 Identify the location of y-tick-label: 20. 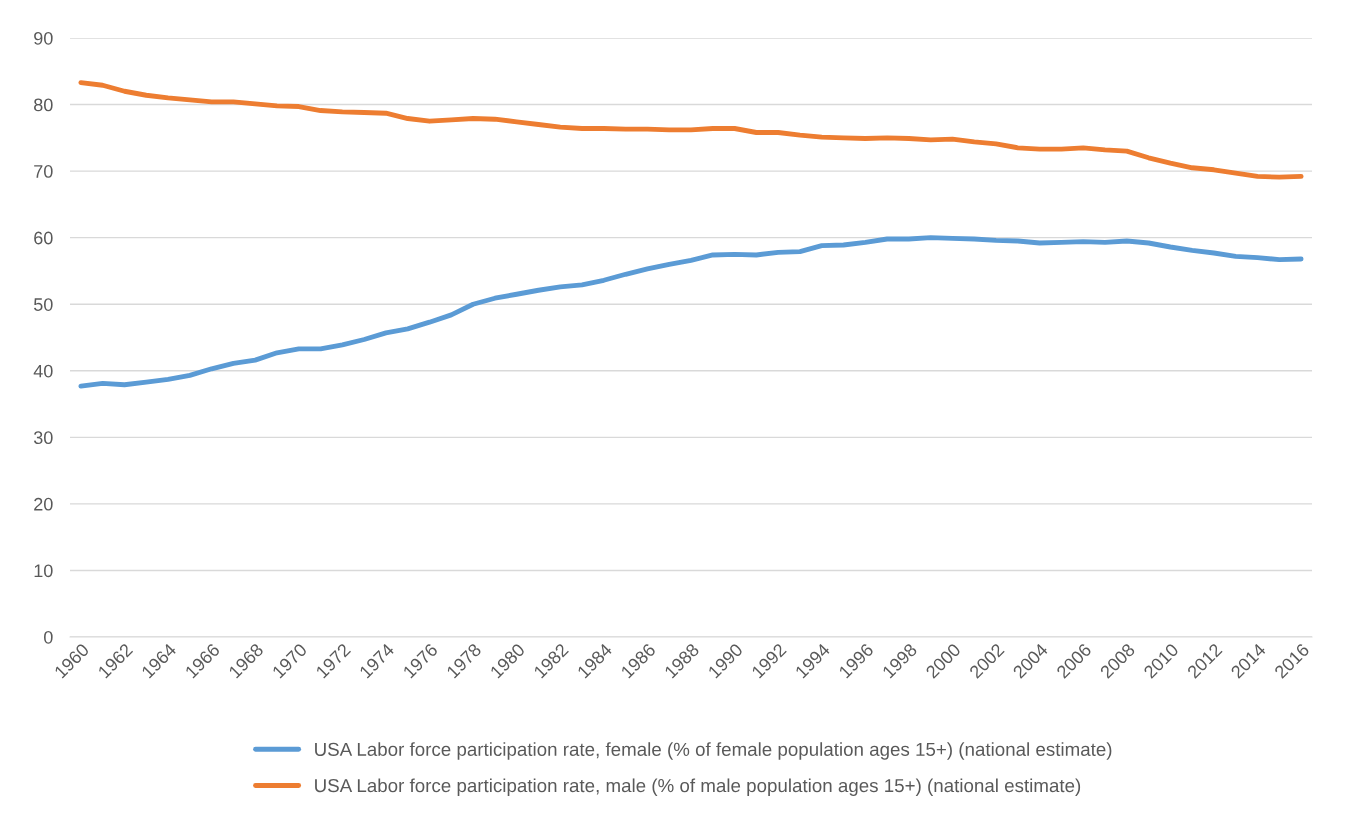
(43, 504).